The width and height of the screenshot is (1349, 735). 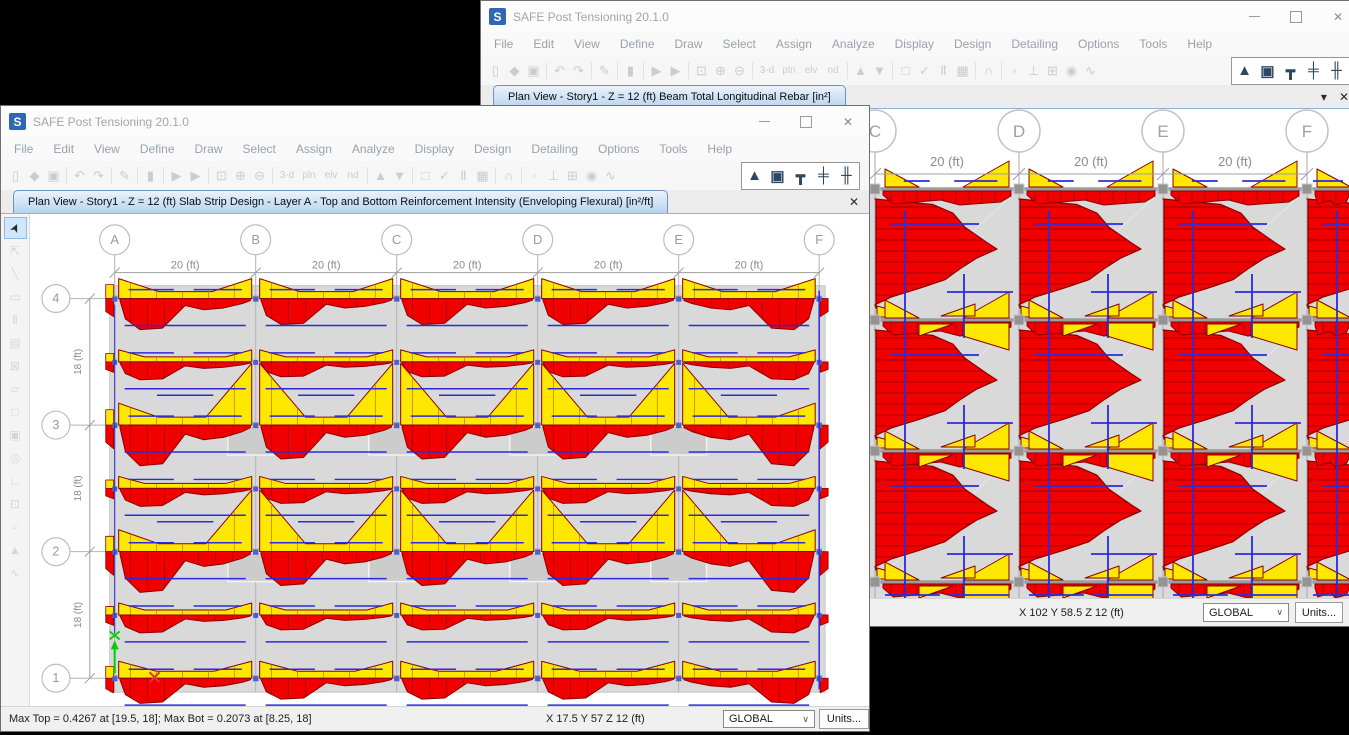 I want to click on tab-list-dropdown-icon: ▾, so click(x=1323, y=96).